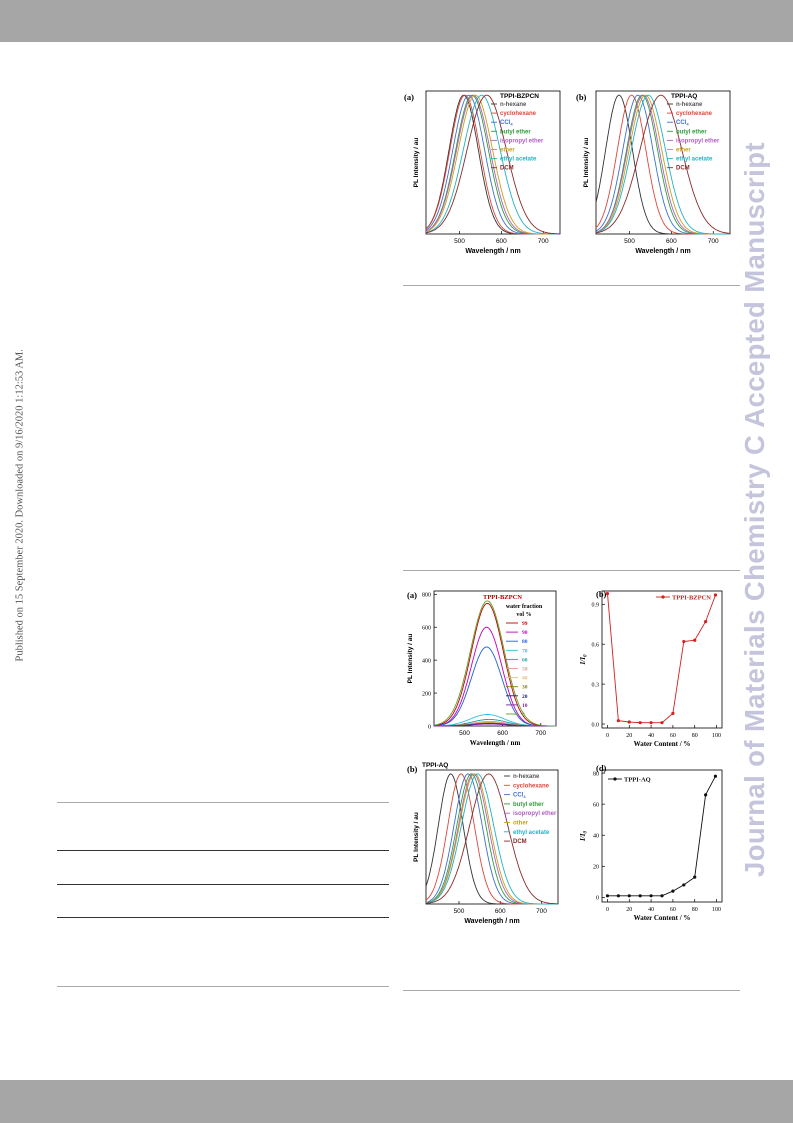 Image resolution: width=793 pixels, height=1123 pixels. What do you see at coordinates (426, 596) in the screenshot?
I see `y-tick-label: 800` at bounding box center [426, 596].